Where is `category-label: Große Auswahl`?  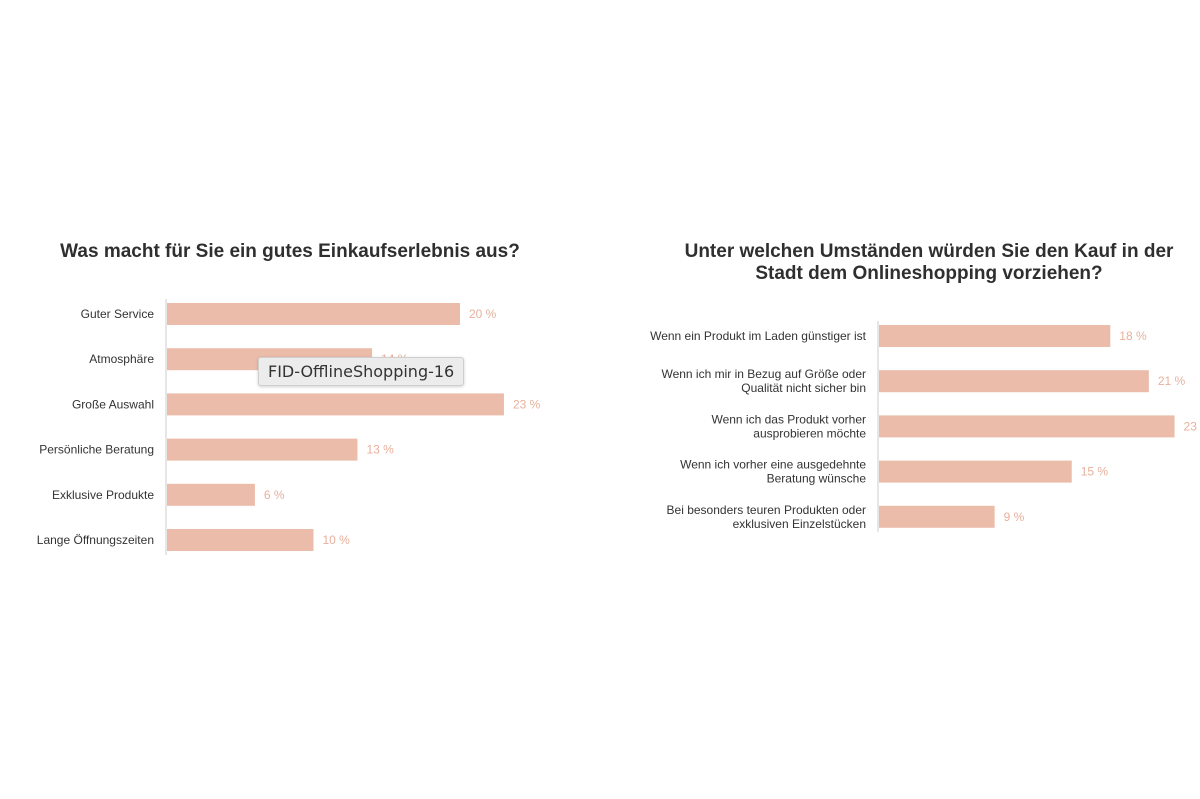 category-label: Große Auswahl is located at coordinates (113, 404).